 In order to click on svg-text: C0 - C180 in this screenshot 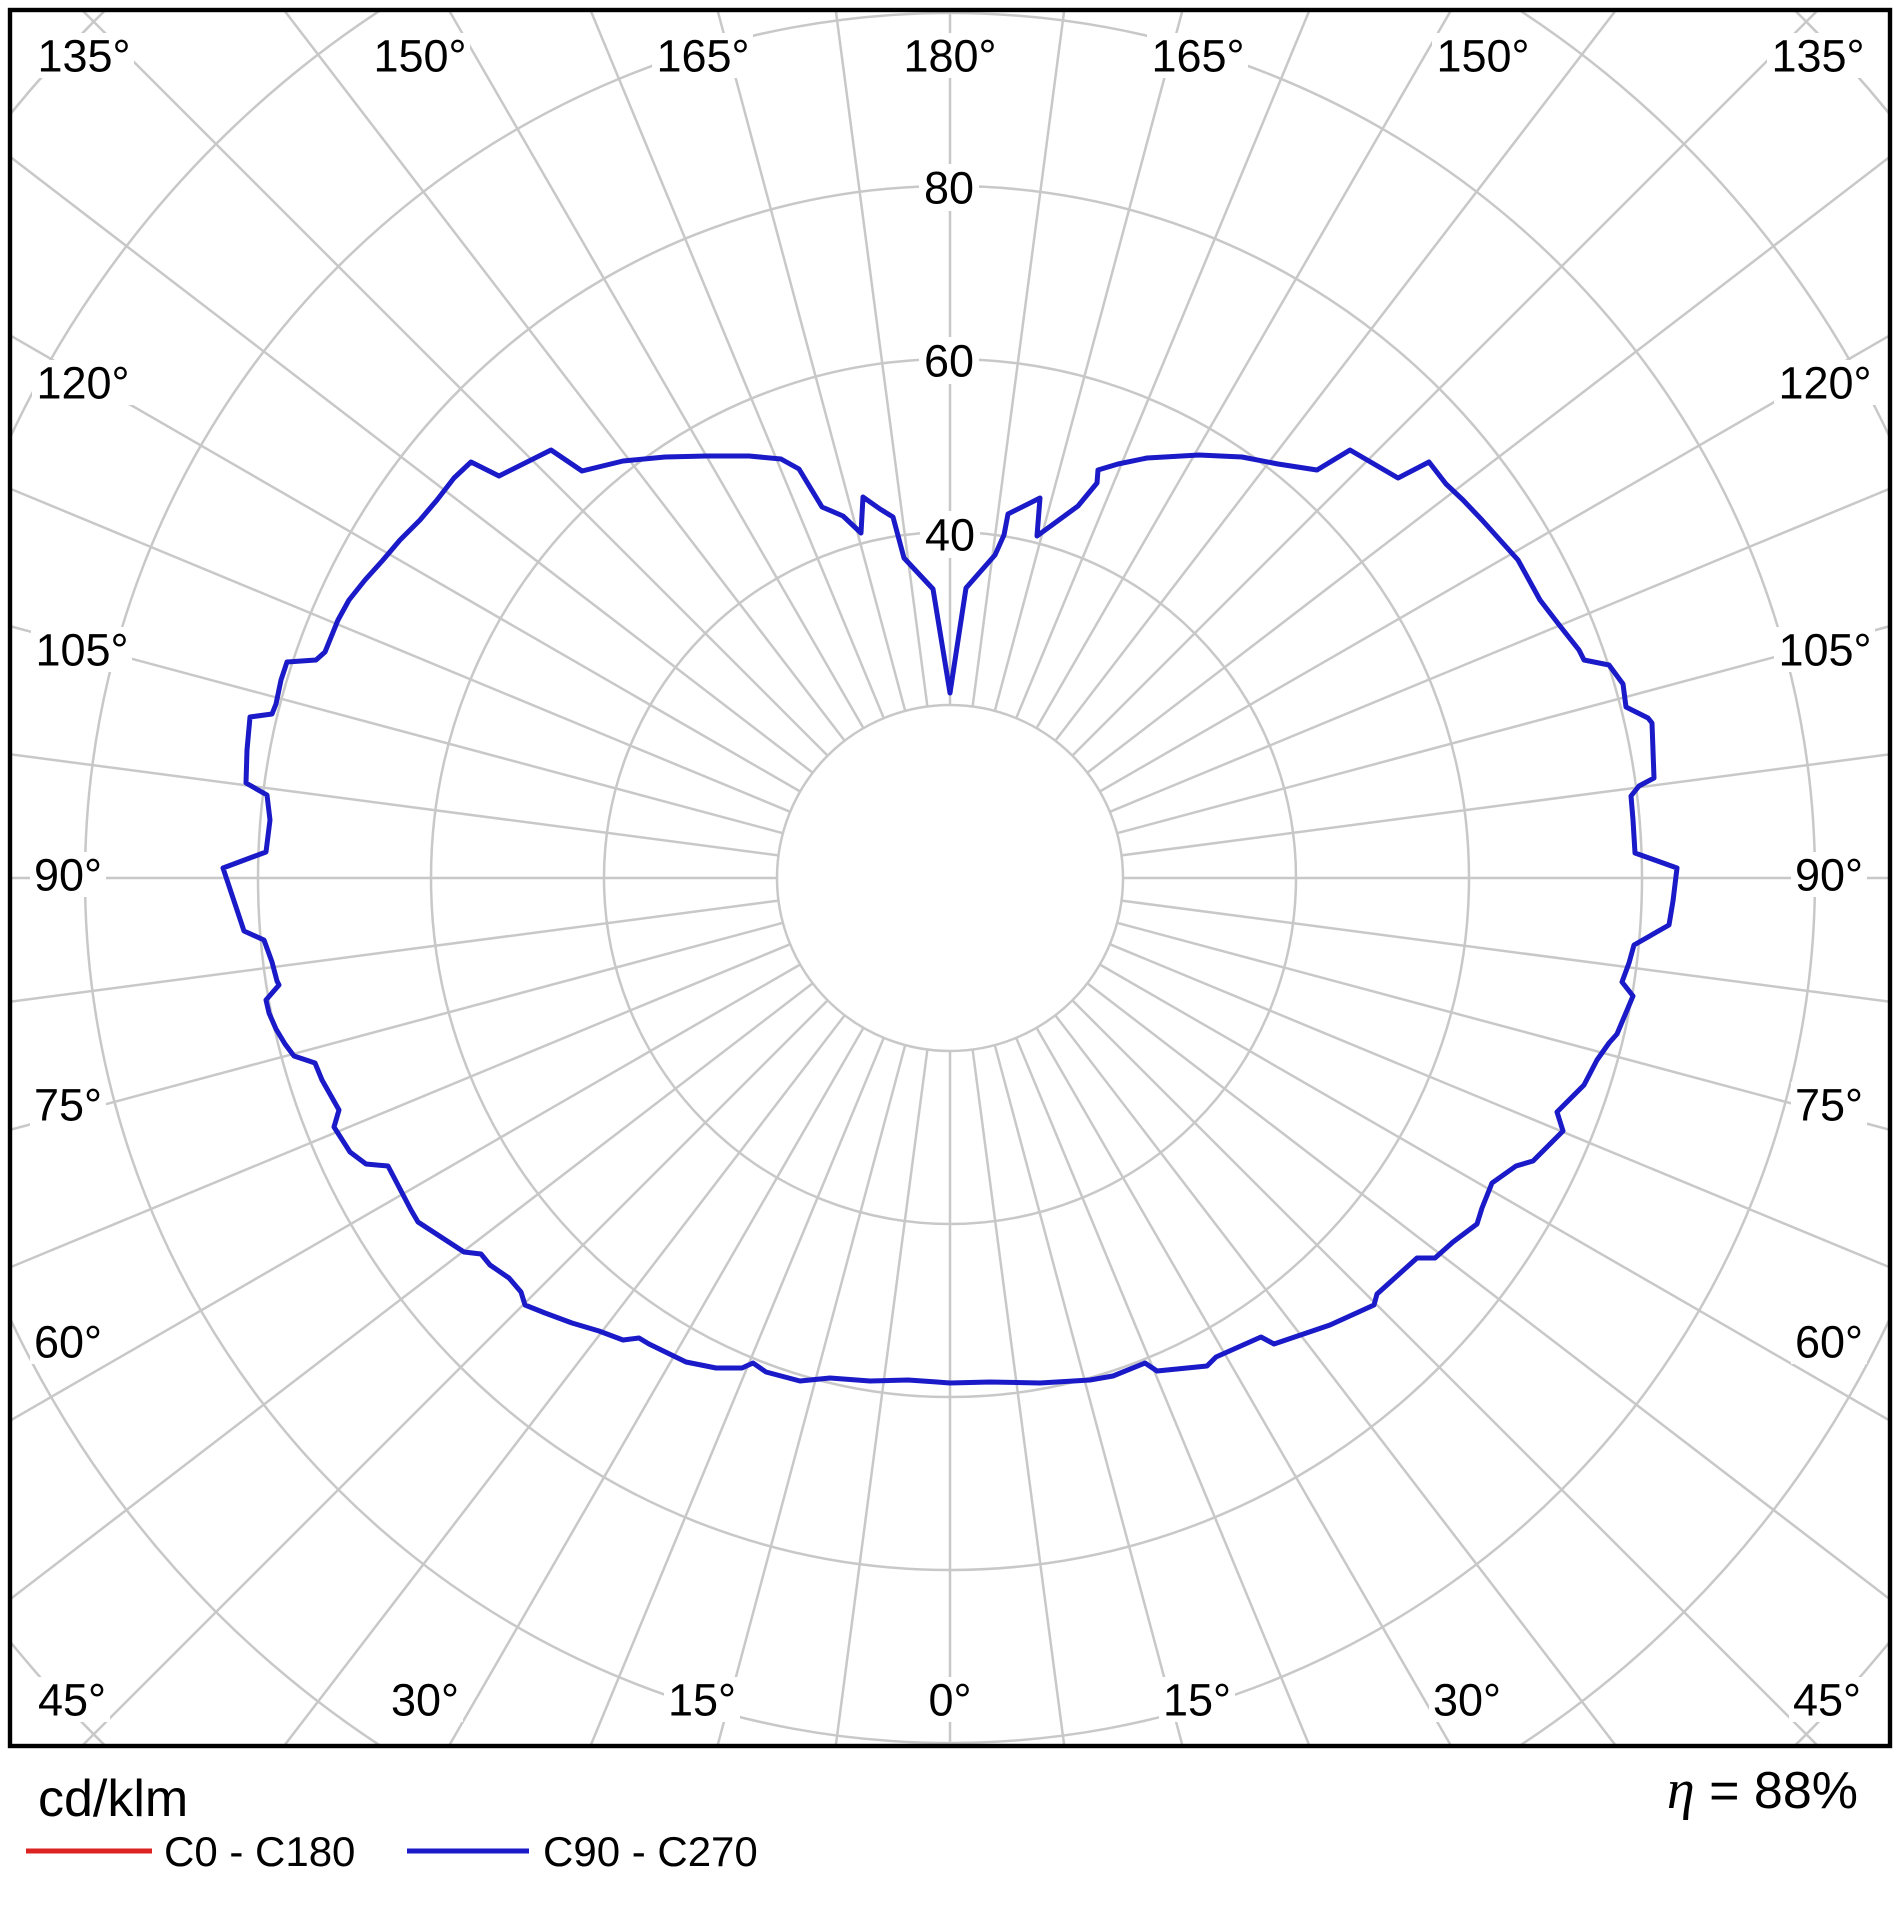, I will do `click(259, 1851)`.